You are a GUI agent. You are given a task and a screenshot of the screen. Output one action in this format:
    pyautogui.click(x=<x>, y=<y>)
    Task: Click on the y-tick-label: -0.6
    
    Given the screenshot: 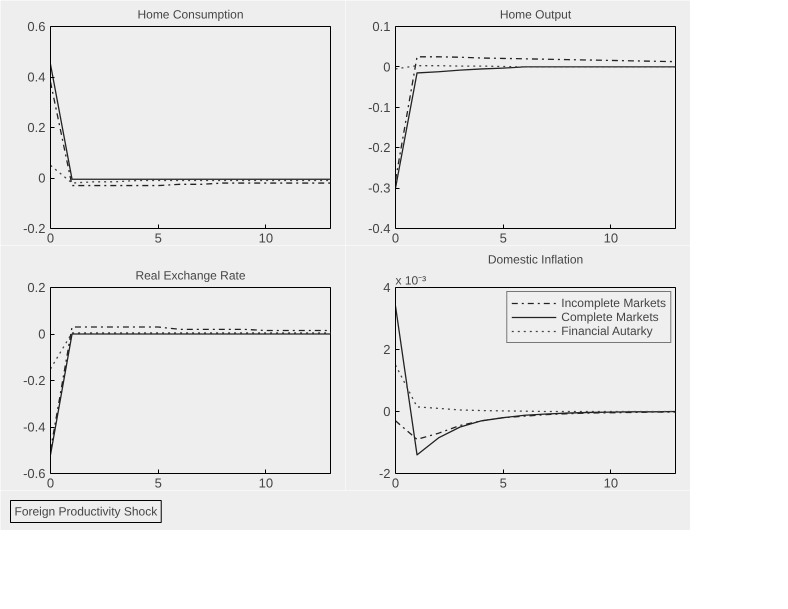 What is the action you would take?
    pyautogui.click(x=34, y=473)
    